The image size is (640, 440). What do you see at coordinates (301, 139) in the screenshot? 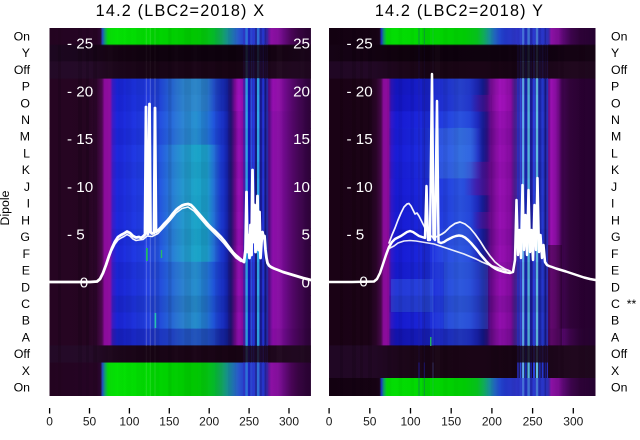
I see `svg-text: 15` at bounding box center [301, 139].